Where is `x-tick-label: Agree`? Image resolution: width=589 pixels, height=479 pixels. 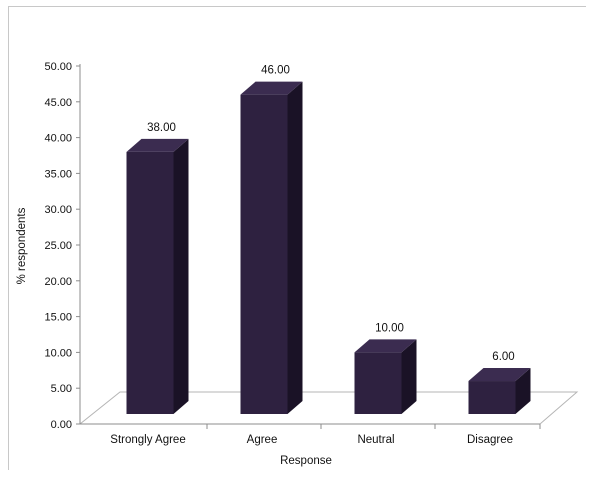
x-tick-label: Agree is located at coordinates (262, 440).